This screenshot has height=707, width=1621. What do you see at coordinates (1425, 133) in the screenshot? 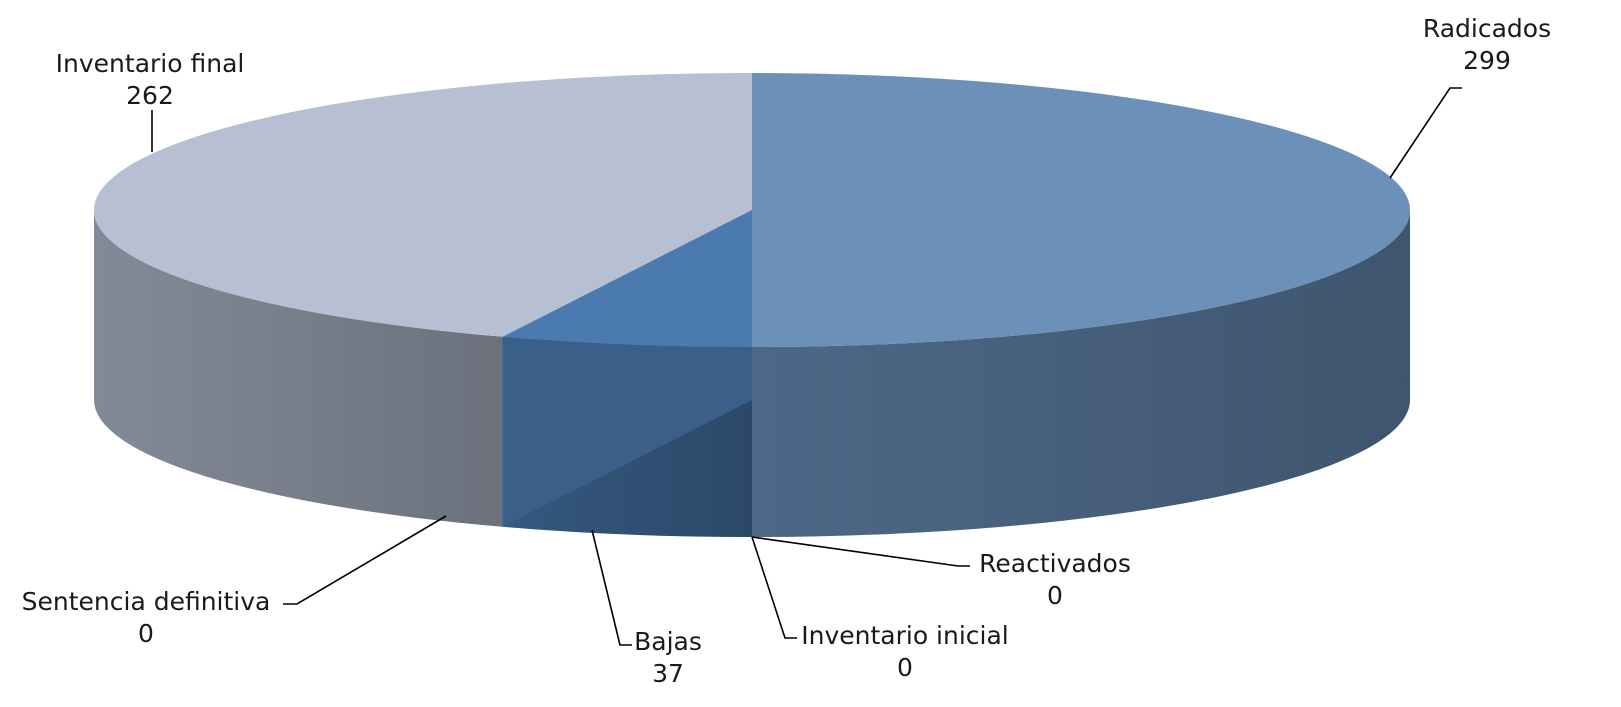
I see `leader-line-radicados` at bounding box center [1425, 133].